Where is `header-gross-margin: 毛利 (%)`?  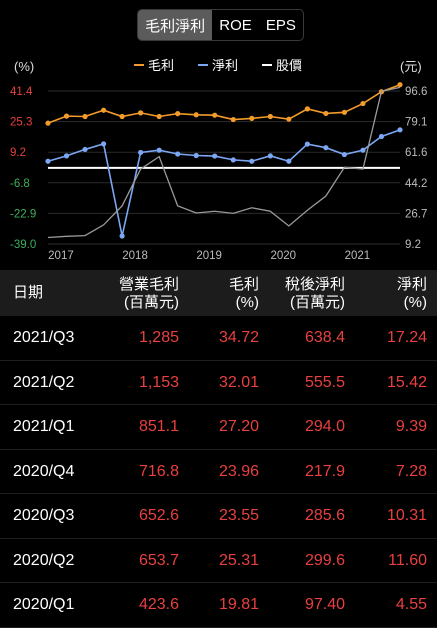 header-gross-margin: 毛利 (%) is located at coordinates (243, 293).